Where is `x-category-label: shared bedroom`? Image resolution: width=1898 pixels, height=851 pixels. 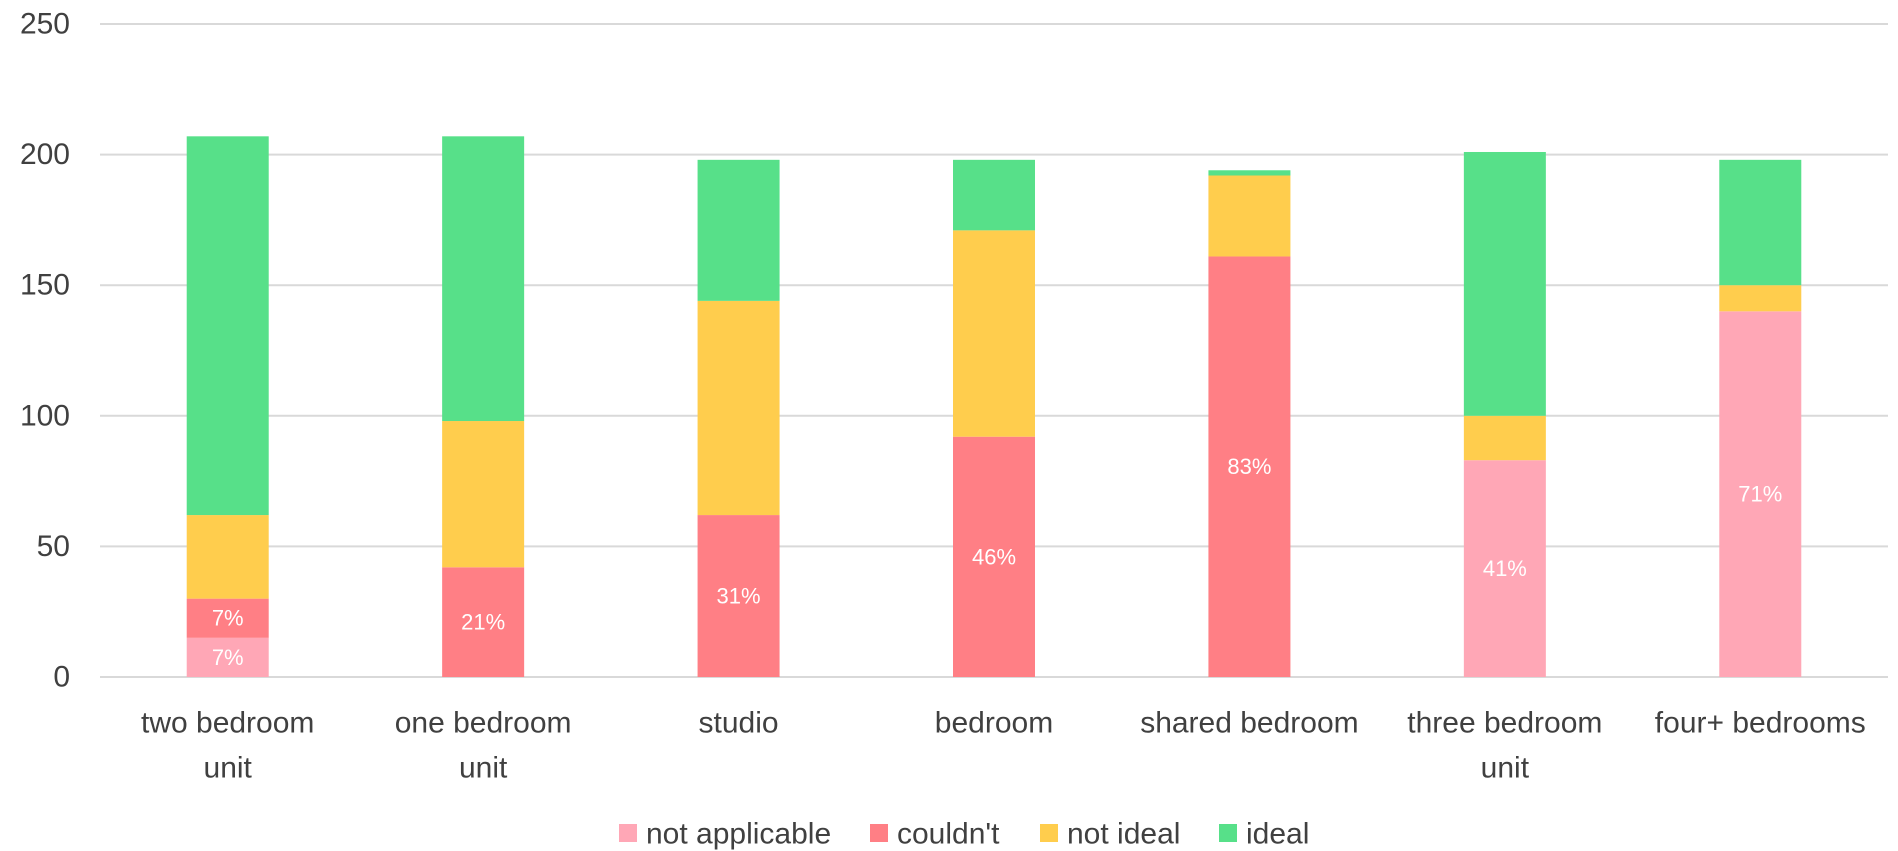 x-category-label: shared bedroom is located at coordinates (1249, 723).